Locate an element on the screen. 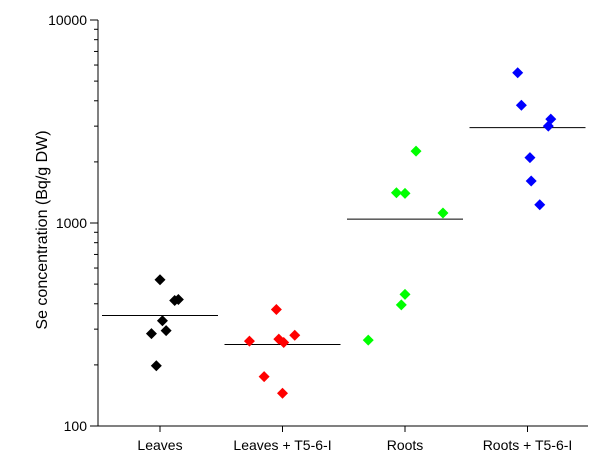 The width and height of the screenshot is (595, 456). y-axis-ticks: 100 1000 10000 is located at coordinates (73, 223).